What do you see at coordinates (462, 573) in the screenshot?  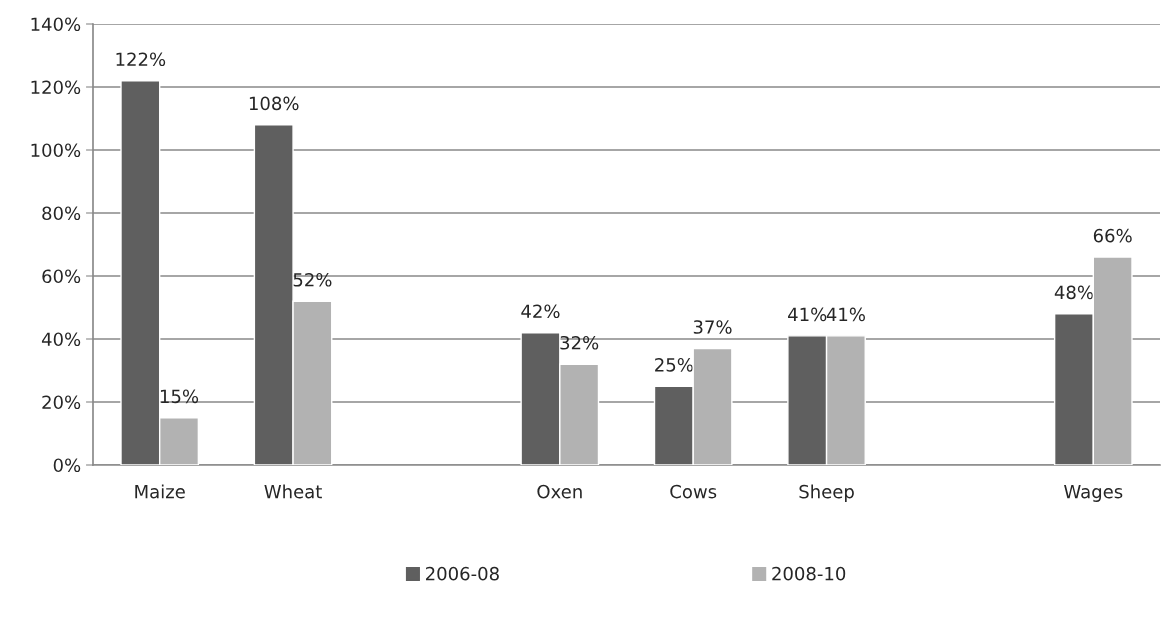 I see `legend-label: 2006-08` at bounding box center [462, 573].